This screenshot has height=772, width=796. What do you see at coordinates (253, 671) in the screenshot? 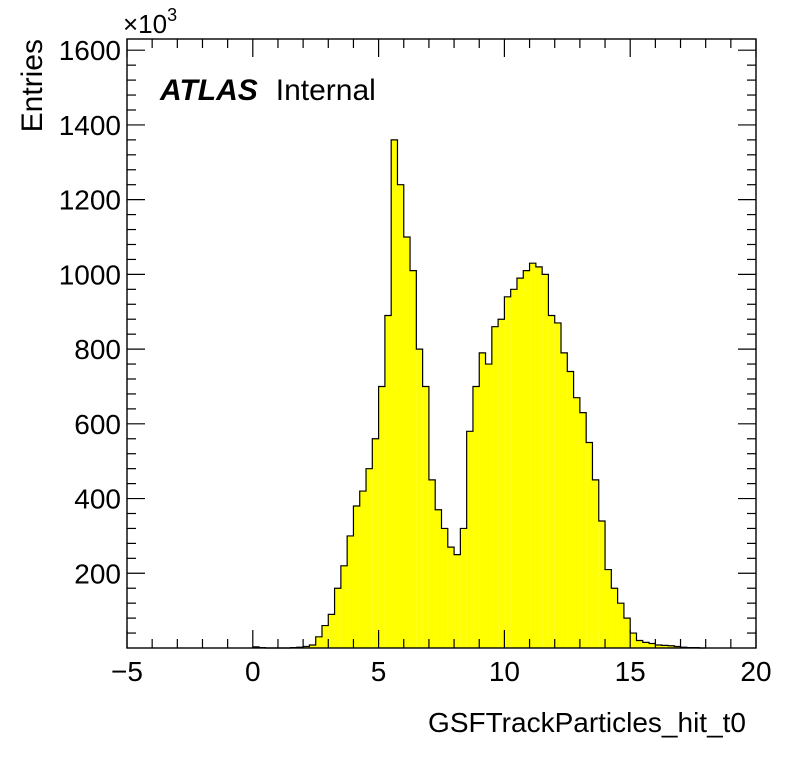
I see `x-tick-label: 0` at bounding box center [253, 671].